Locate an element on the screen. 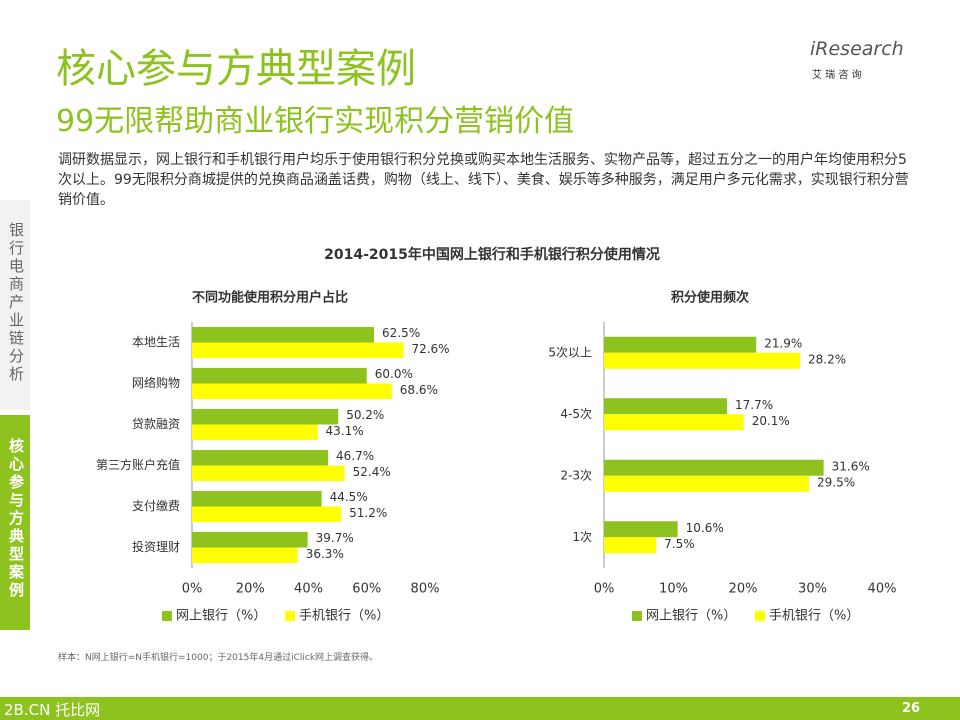  value-label: 60.0% is located at coordinates (394, 374).